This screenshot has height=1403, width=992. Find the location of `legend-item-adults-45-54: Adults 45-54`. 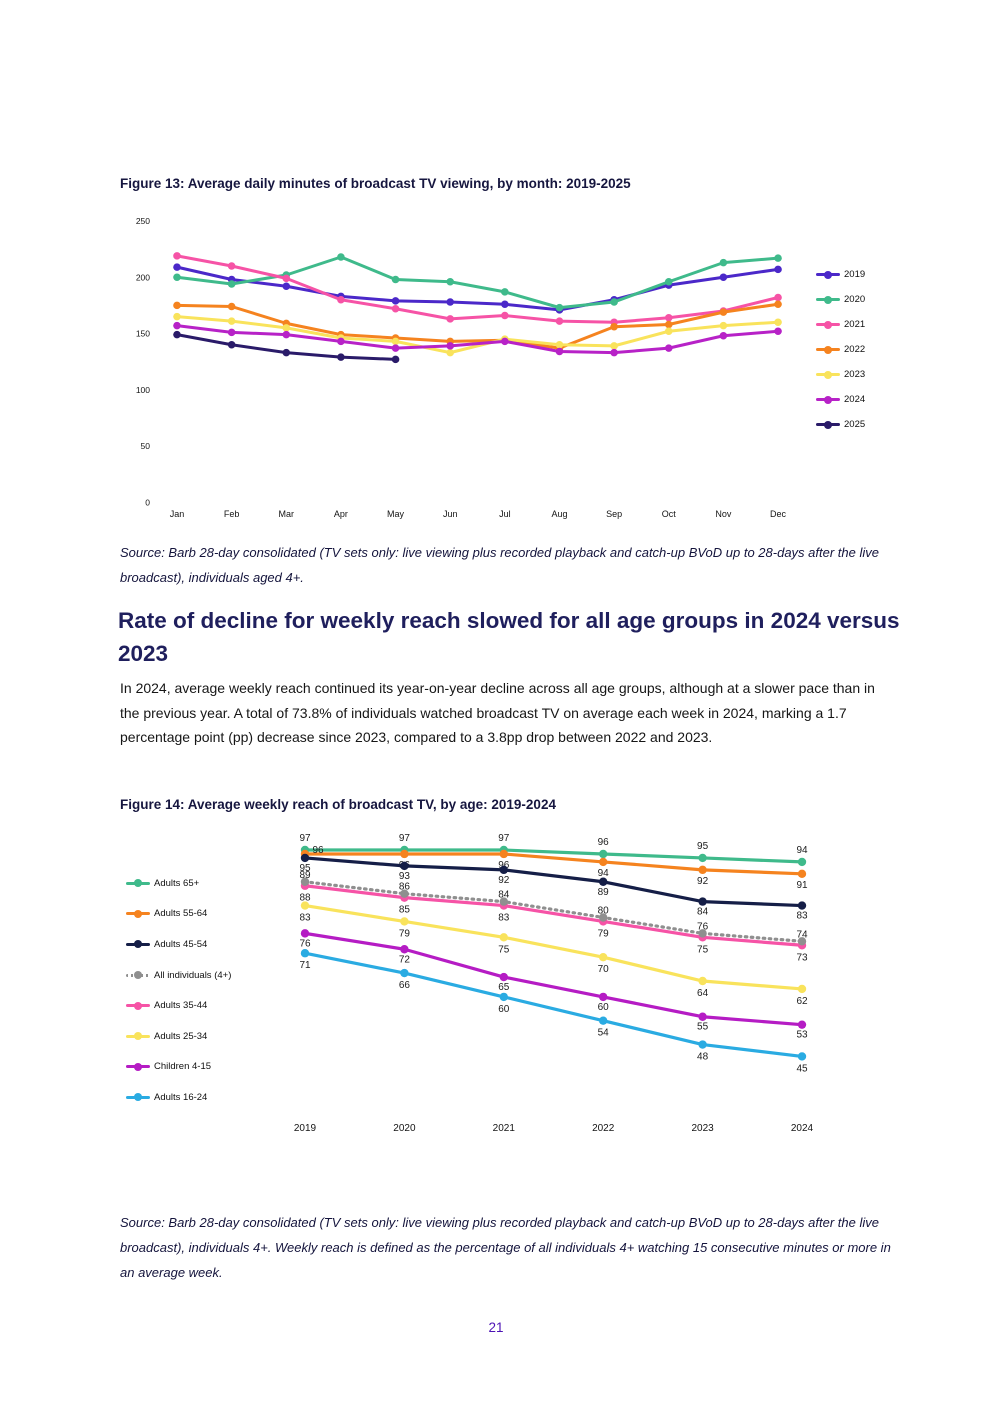

legend-item-adults-45-54: Adults 45-54 is located at coordinates (178, 944).